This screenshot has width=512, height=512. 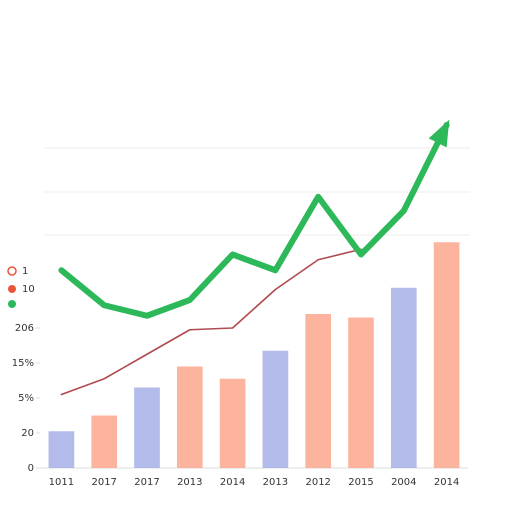 I want to click on y-tick-label: 206, so click(x=24, y=328).